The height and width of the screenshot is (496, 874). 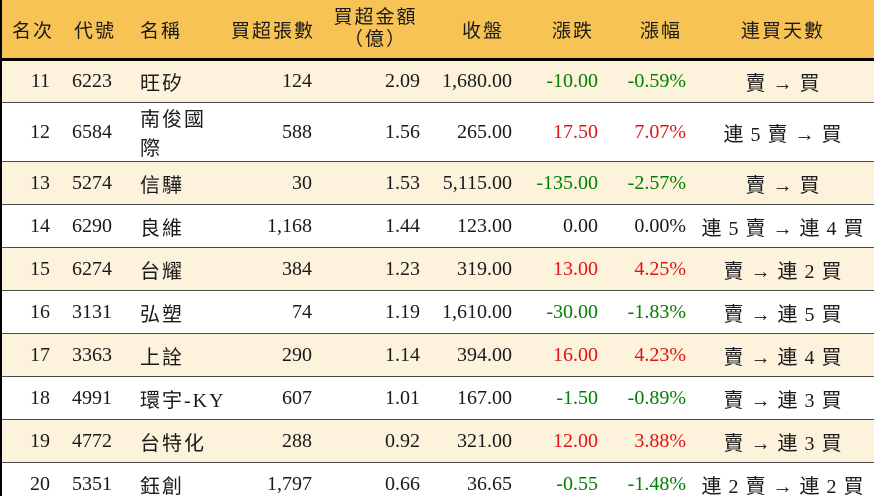 I want to click on cell-amount: 1.44, so click(x=375, y=226).